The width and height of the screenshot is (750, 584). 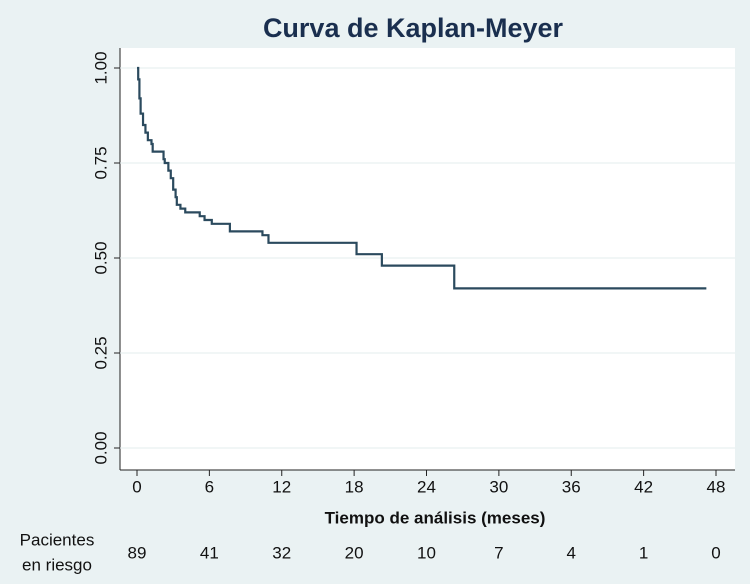 I want to click on x-tick-label: 6, so click(x=209, y=486).